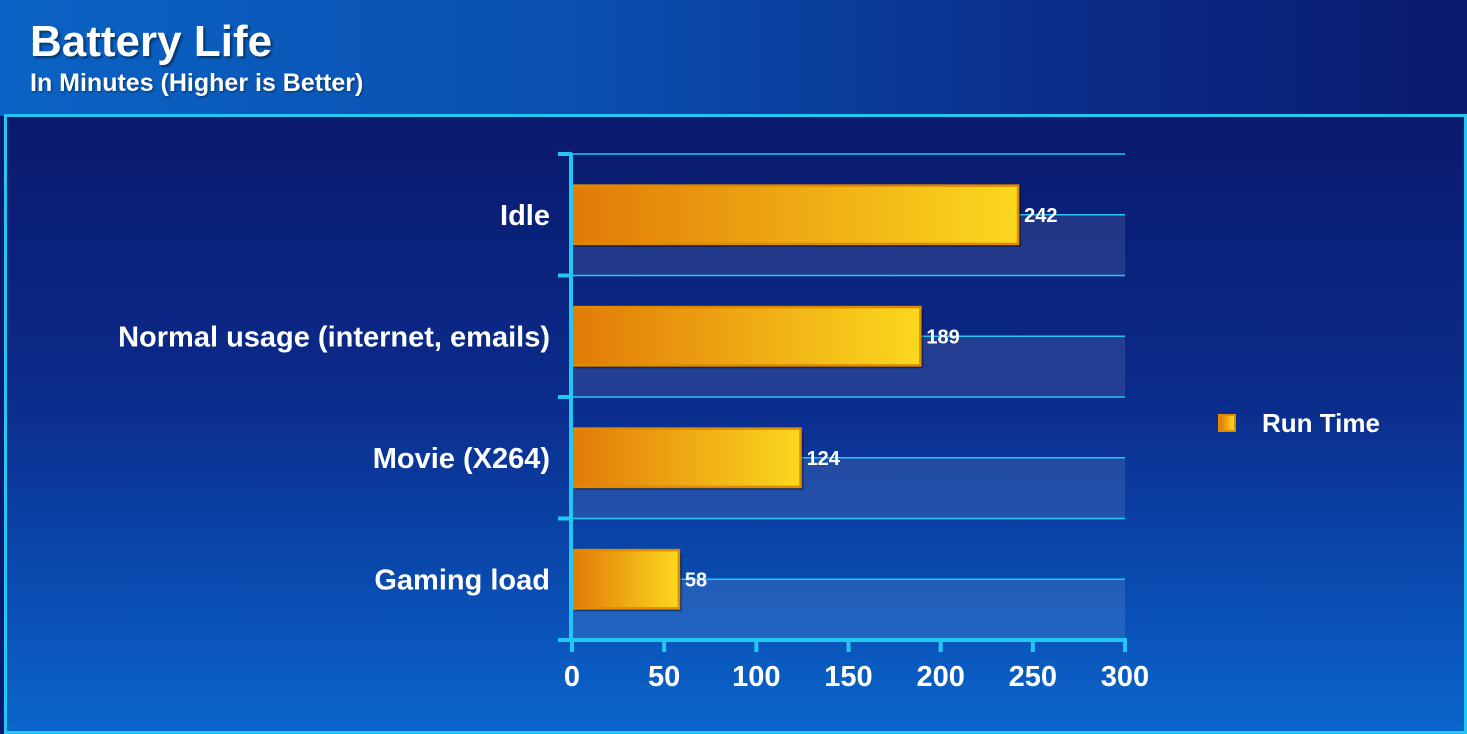 The image size is (1467, 734). I want to click on category-label: Gaming load, so click(462, 580).